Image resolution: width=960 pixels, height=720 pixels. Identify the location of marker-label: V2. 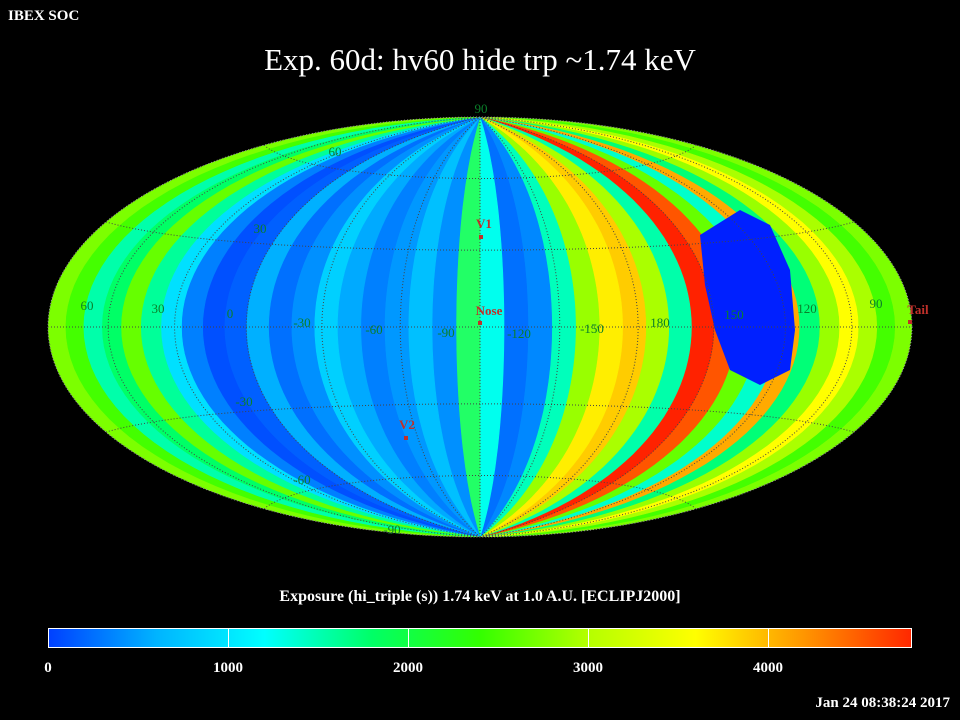
(407, 424).